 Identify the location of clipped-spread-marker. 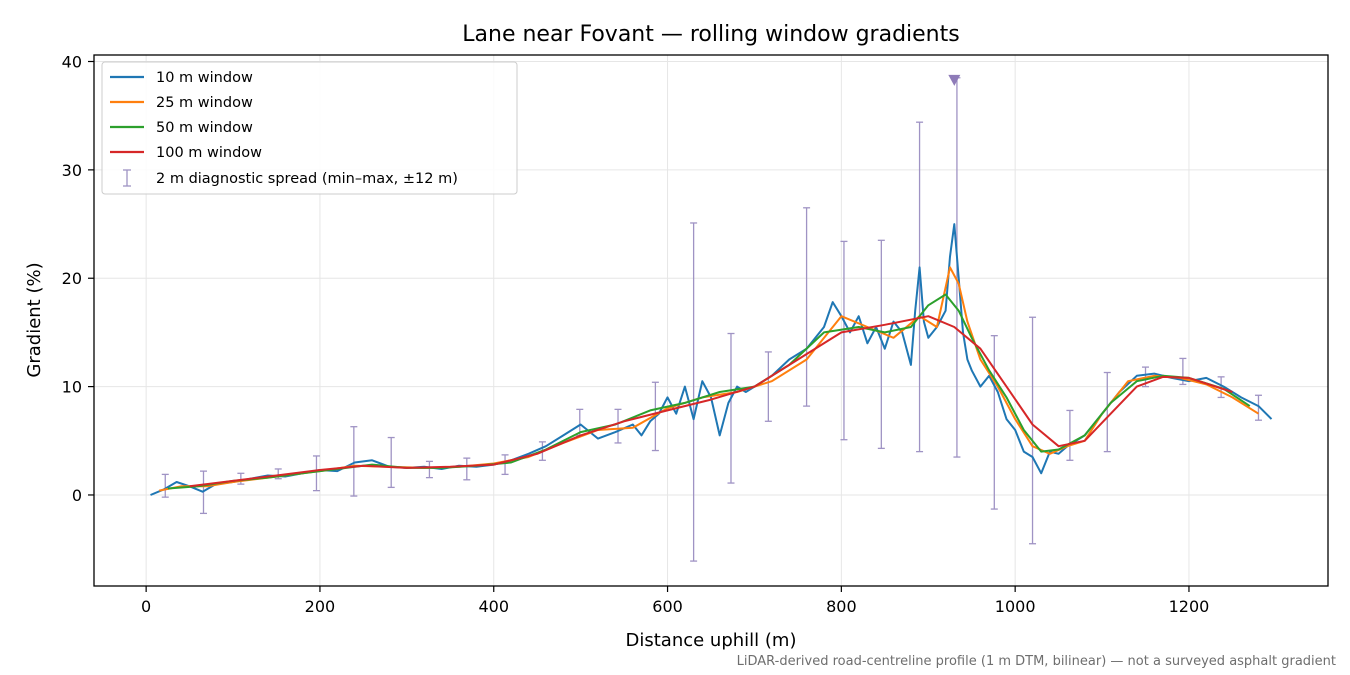
(954, 80).